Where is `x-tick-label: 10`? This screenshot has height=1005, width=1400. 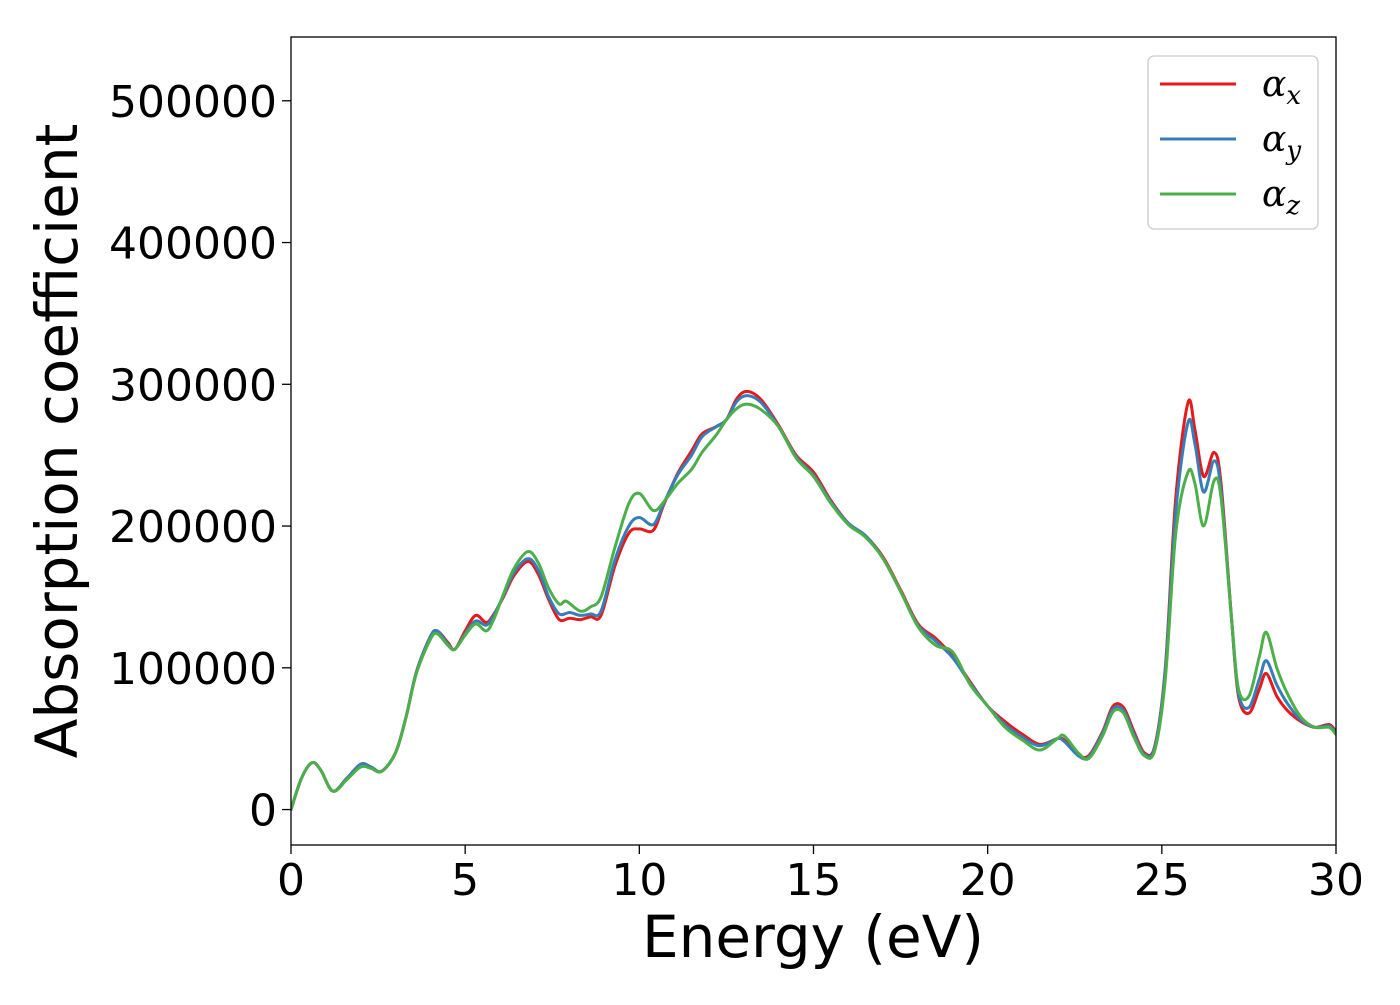 x-tick-label: 10 is located at coordinates (639, 880).